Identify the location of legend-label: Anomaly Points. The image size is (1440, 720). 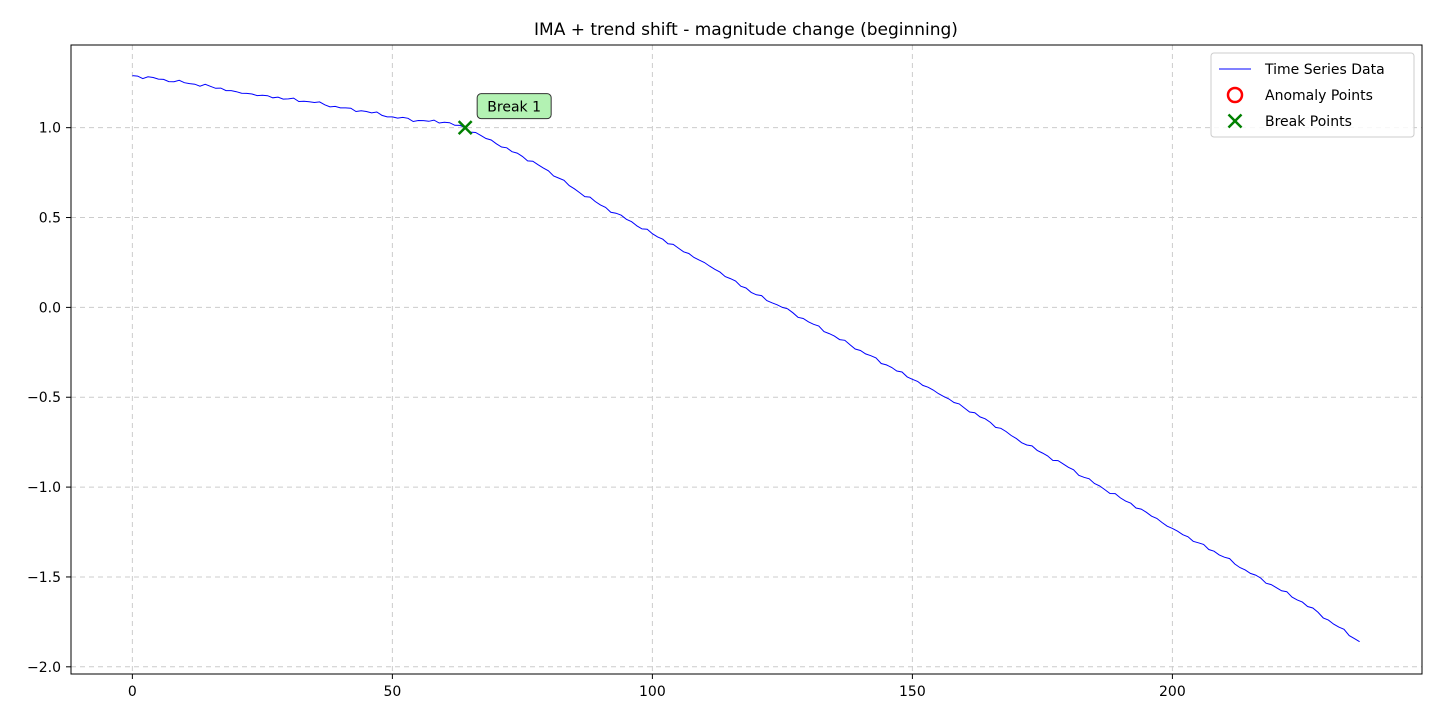
(1319, 96).